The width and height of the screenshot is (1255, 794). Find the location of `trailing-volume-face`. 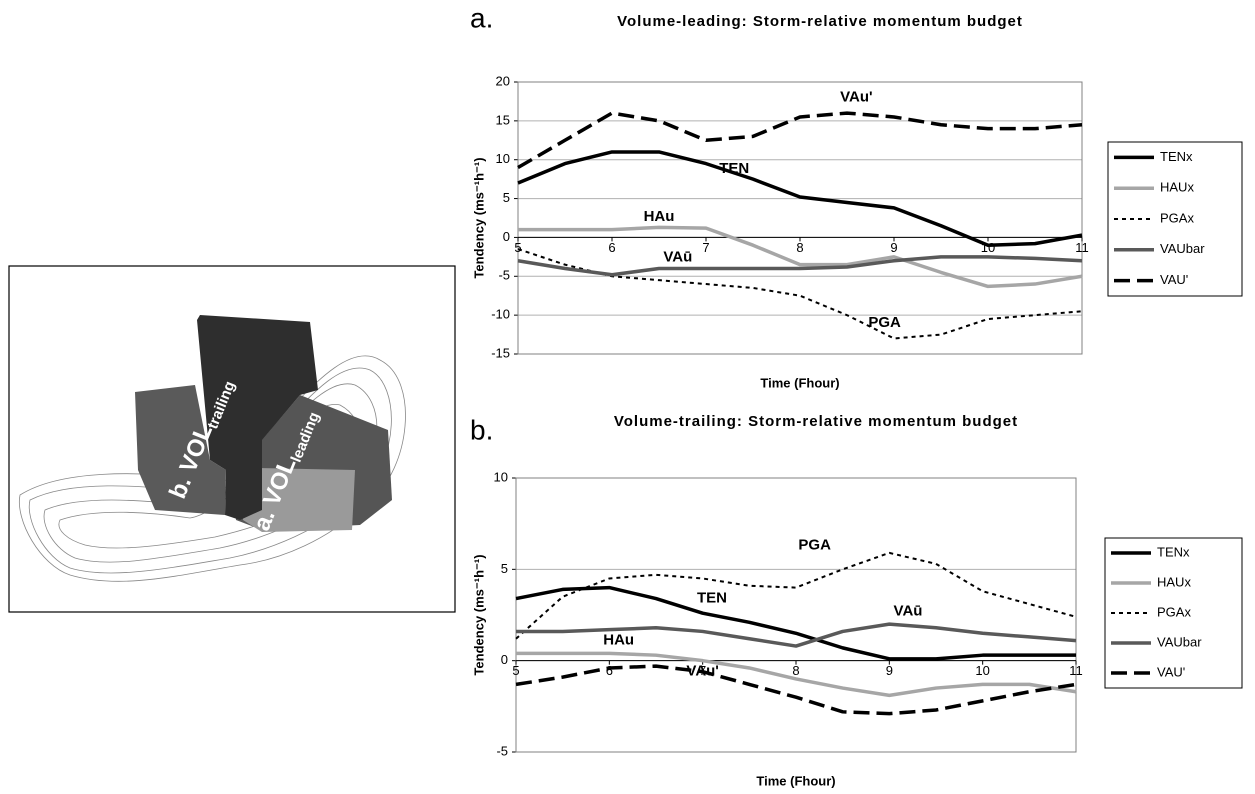

trailing-volume-face is located at coordinates (180, 450).